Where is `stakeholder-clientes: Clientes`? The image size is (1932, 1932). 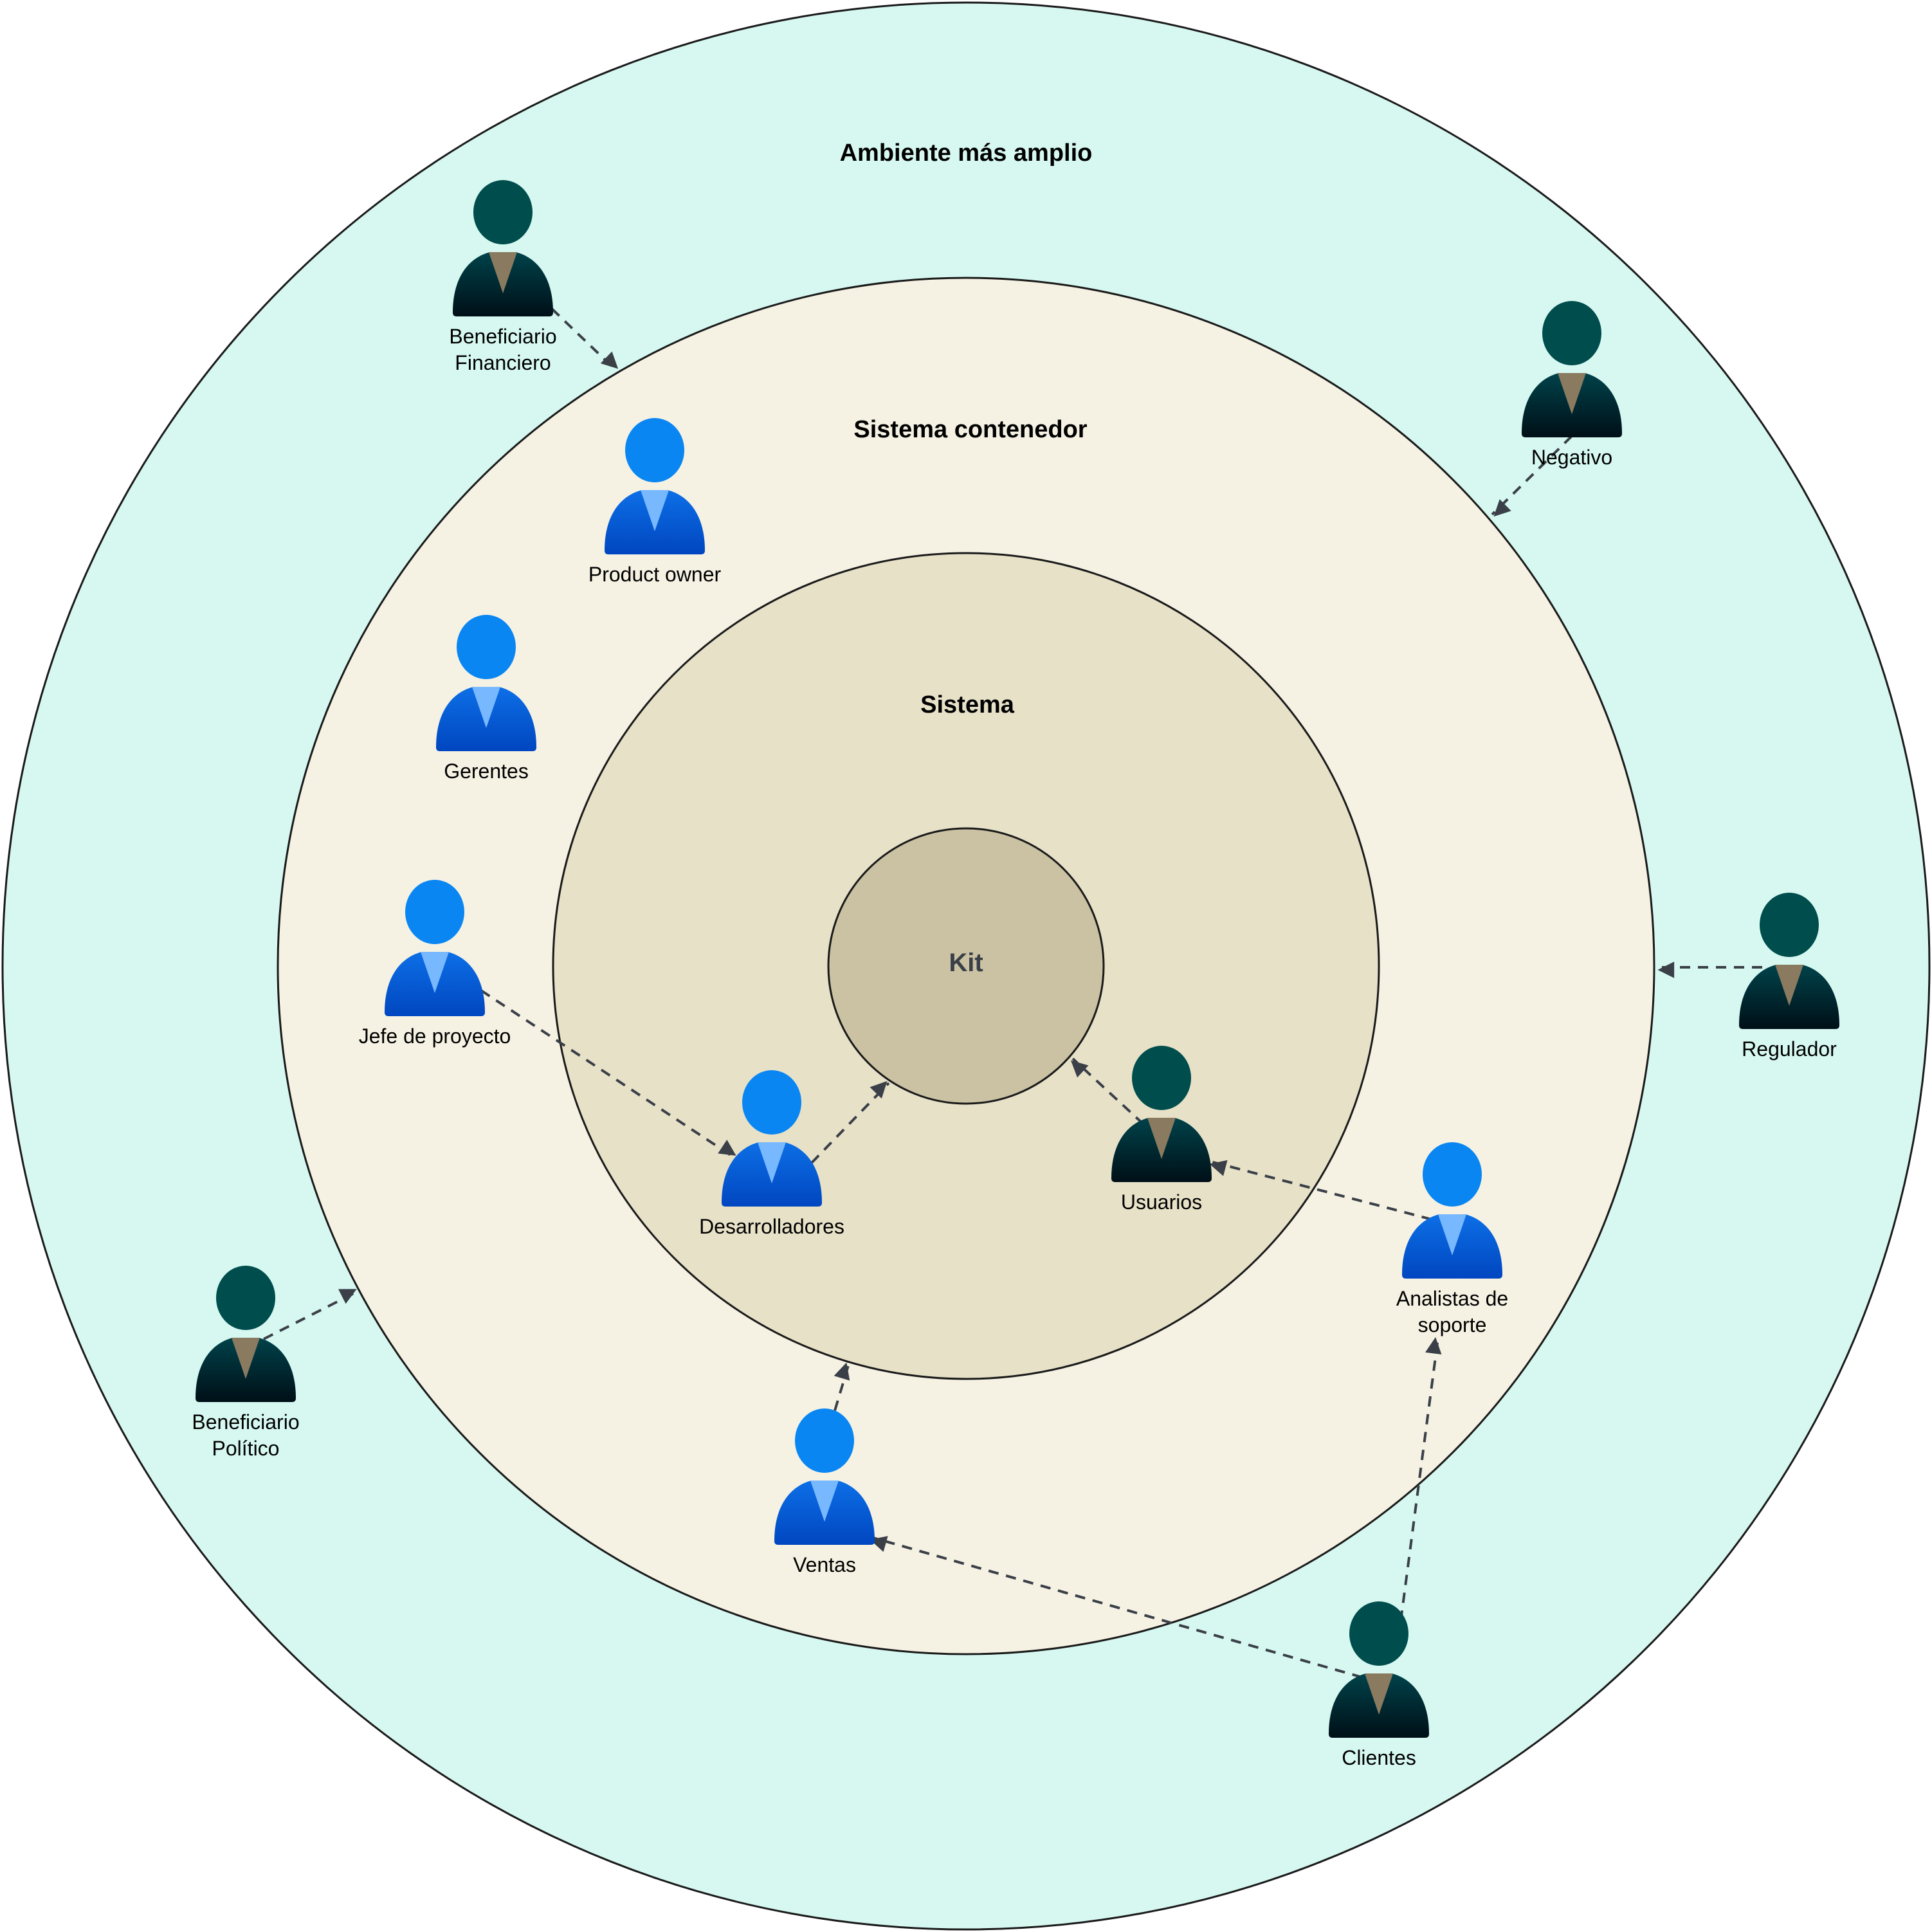
stakeholder-clientes: Clientes is located at coordinates (1379, 1685).